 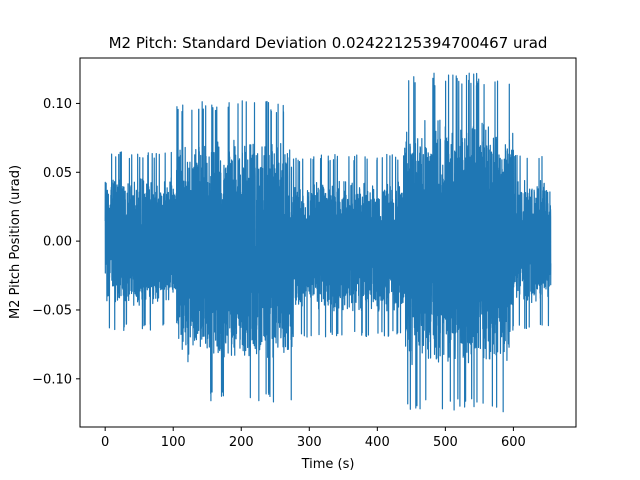 What do you see at coordinates (52, 379) in the screenshot?
I see `y-tick-label: −0.10` at bounding box center [52, 379].